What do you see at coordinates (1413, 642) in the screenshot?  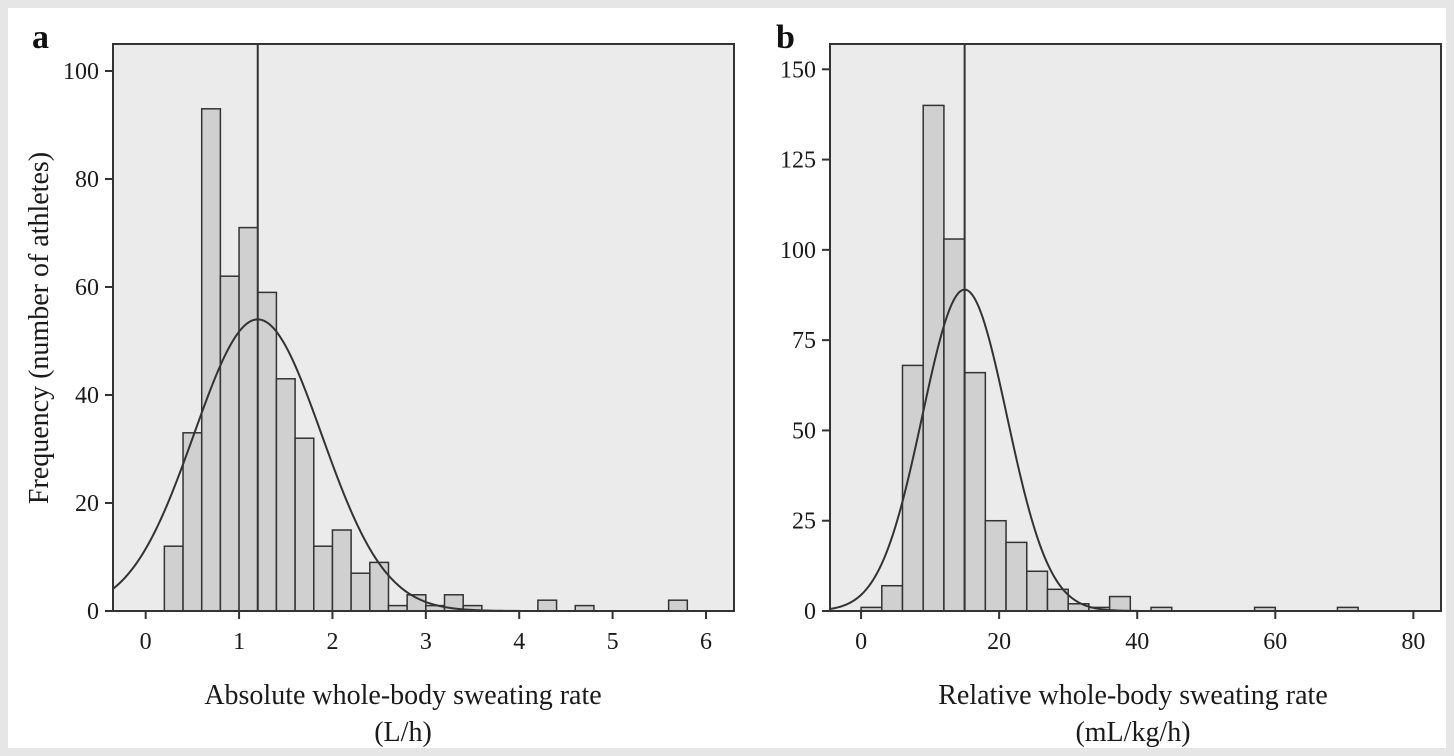 I see `panel-b-xtick-label-4: 80` at bounding box center [1413, 642].